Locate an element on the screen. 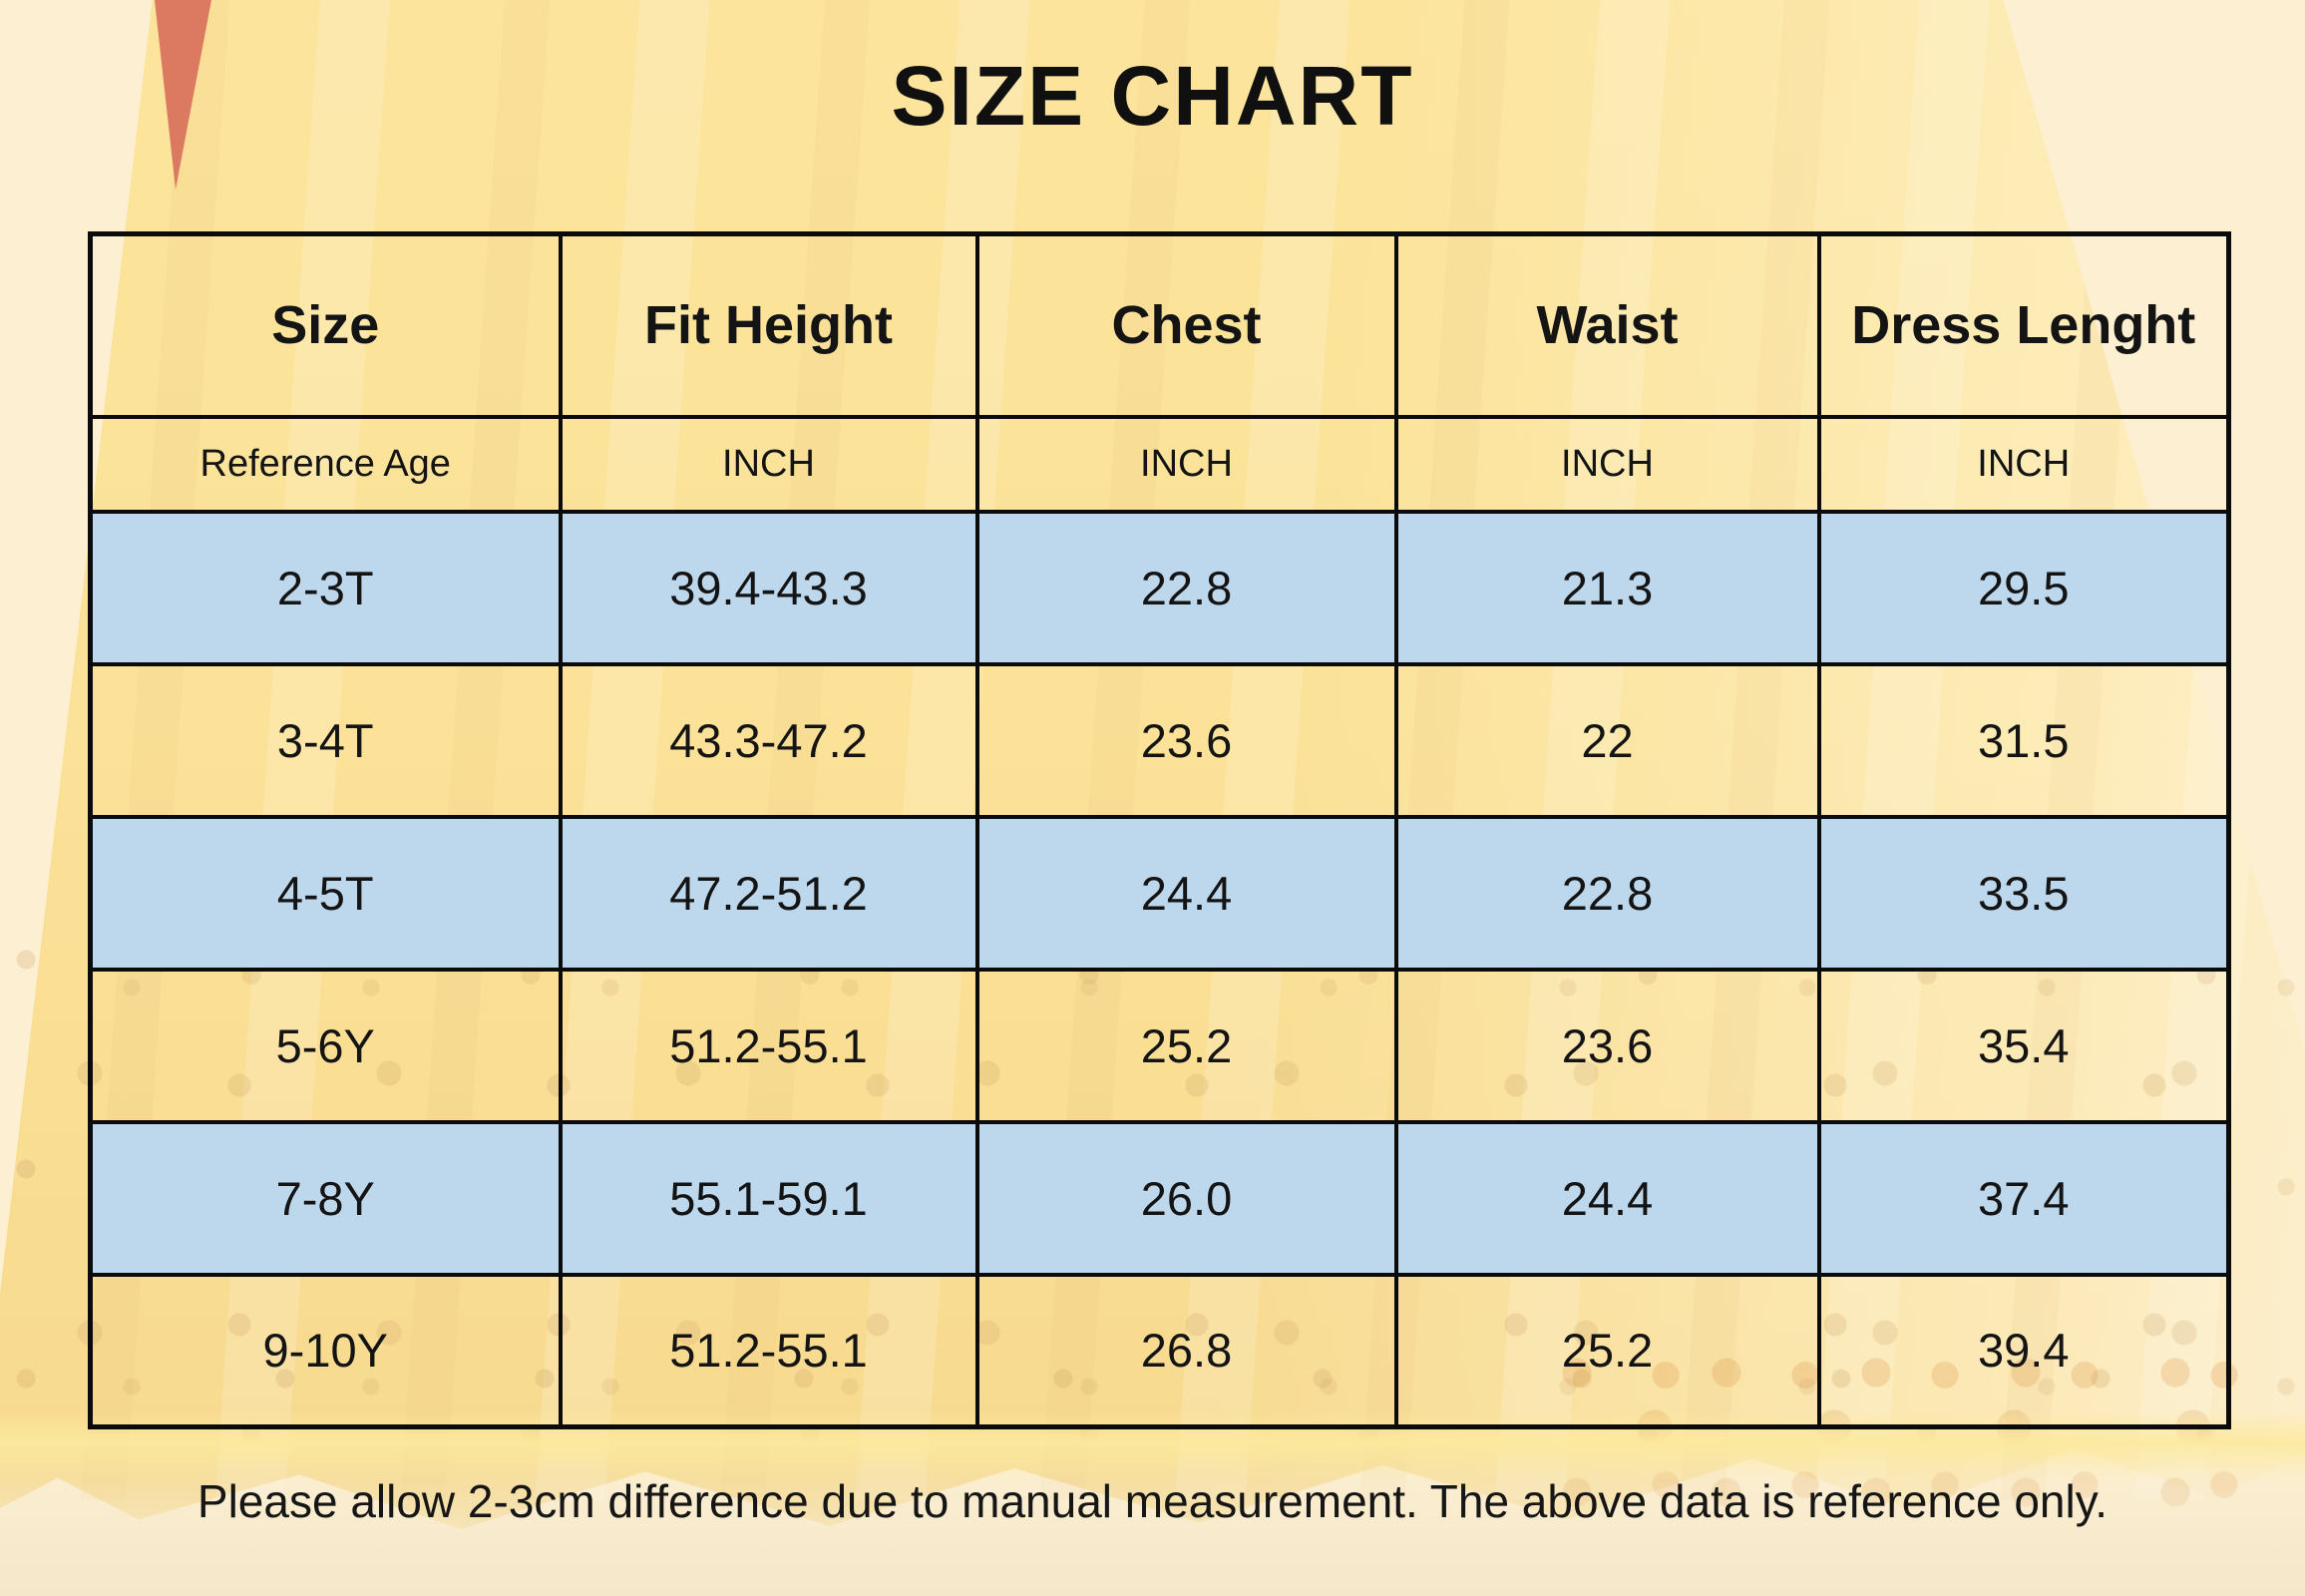 Image resolution: width=2305 pixels, height=1596 pixels. cell-fit-height: 39.4-43.3 is located at coordinates (768, 587).